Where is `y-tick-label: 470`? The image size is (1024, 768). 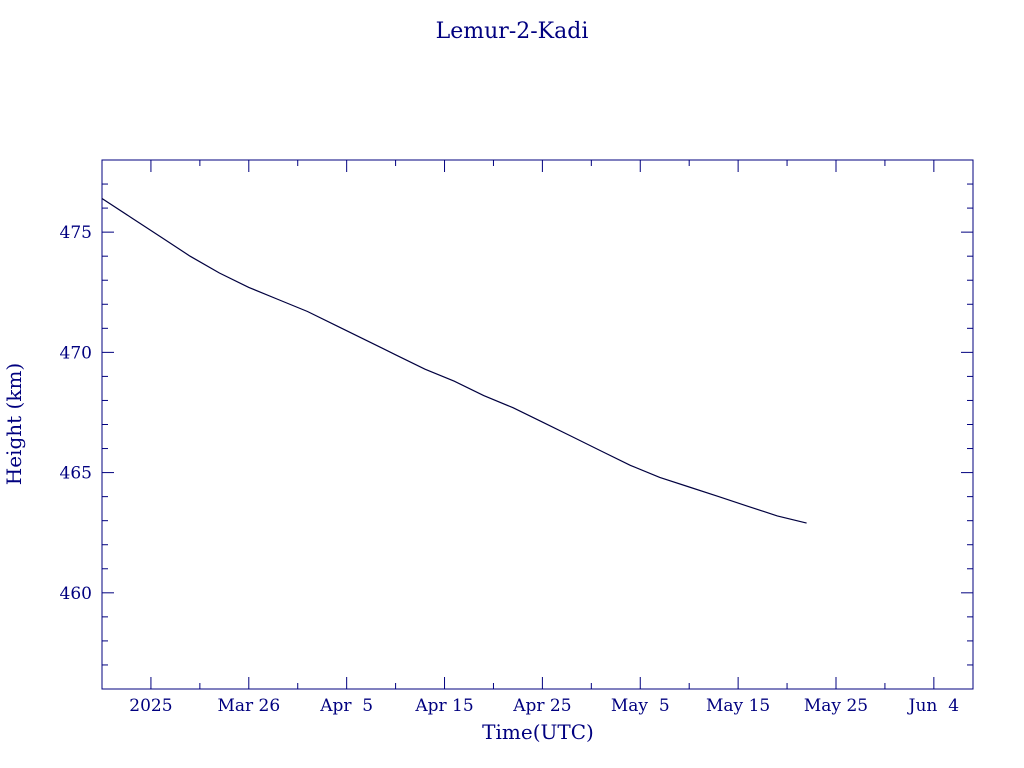 y-tick-label: 470 is located at coordinates (76, 353).